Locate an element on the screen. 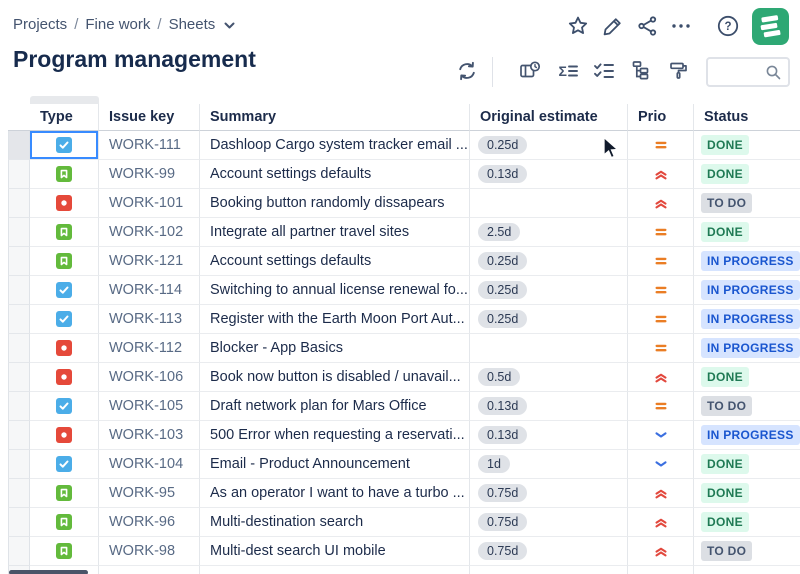  issue-summary: Integrate all partner travel sites is located at coordinates (335, 232).